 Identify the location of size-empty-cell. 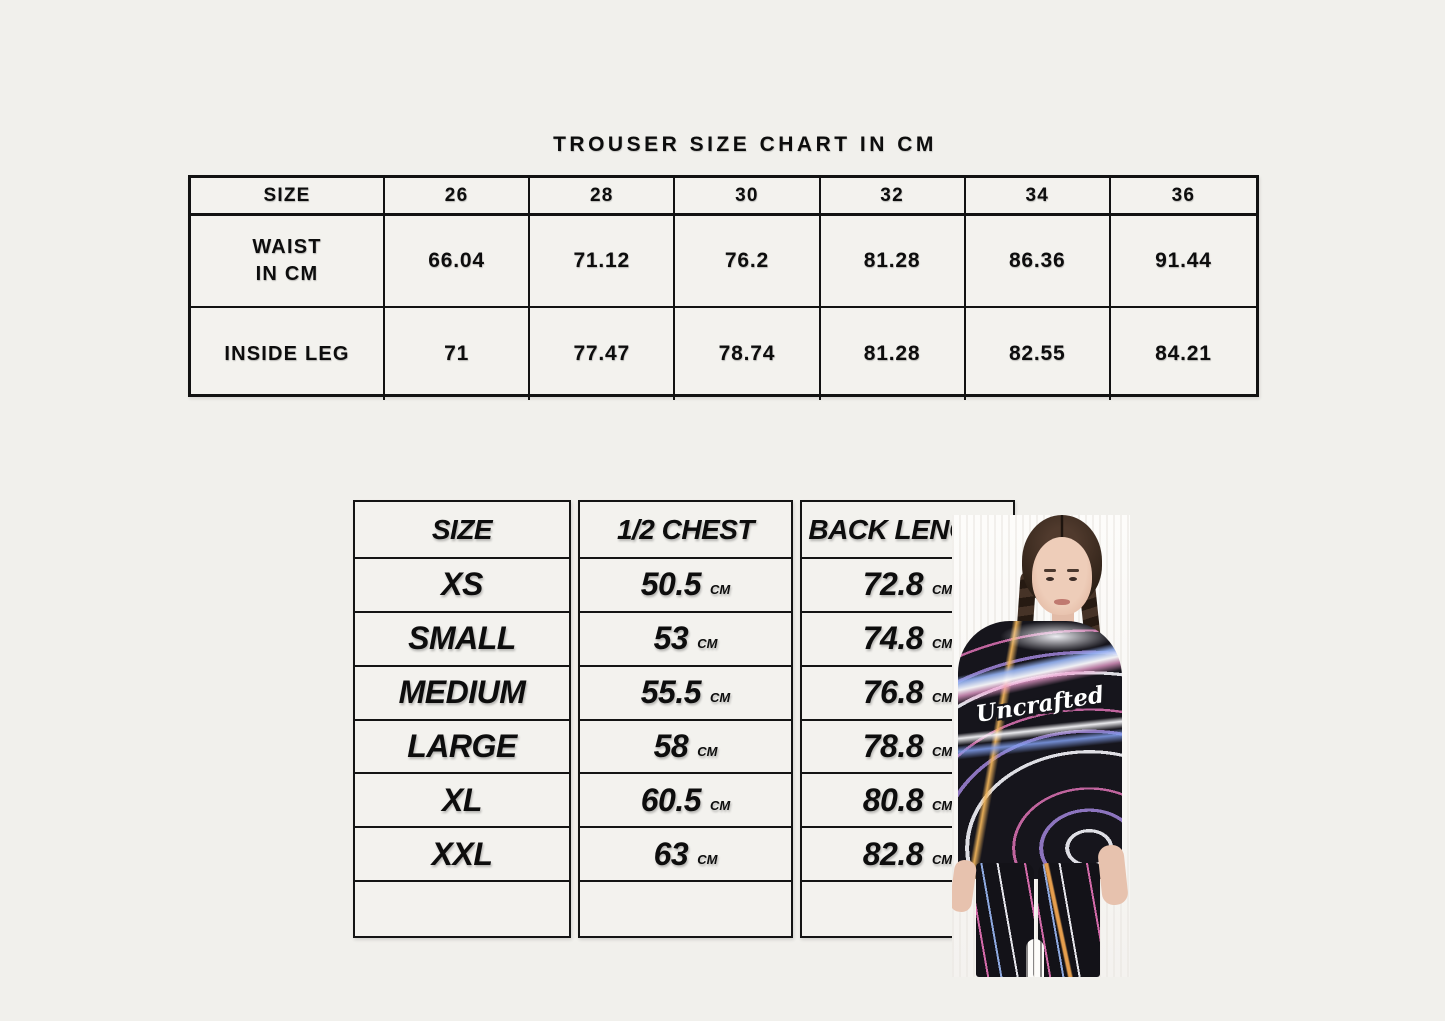
(462, 909).